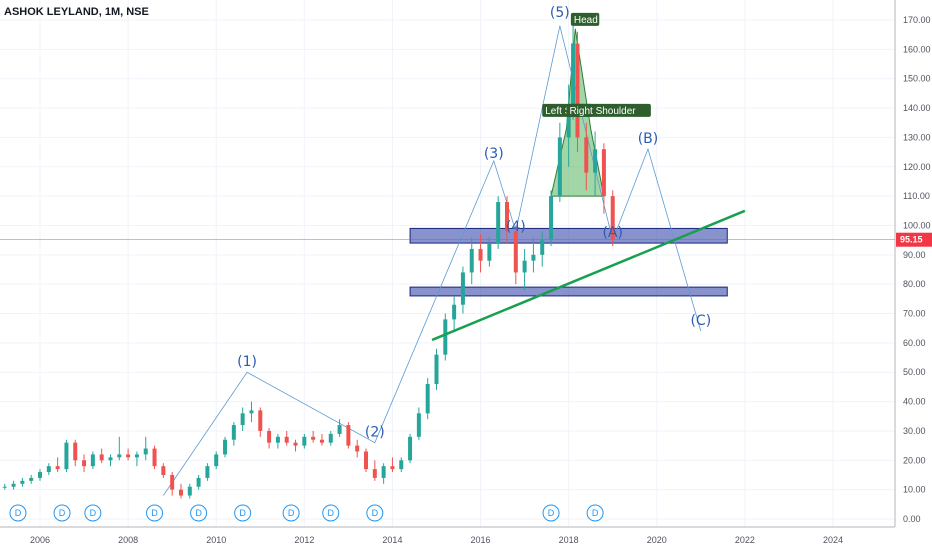  Describe the element at coordinates (481, 540) in the screenshot. I see `x-tick-label: 2016` at that location.